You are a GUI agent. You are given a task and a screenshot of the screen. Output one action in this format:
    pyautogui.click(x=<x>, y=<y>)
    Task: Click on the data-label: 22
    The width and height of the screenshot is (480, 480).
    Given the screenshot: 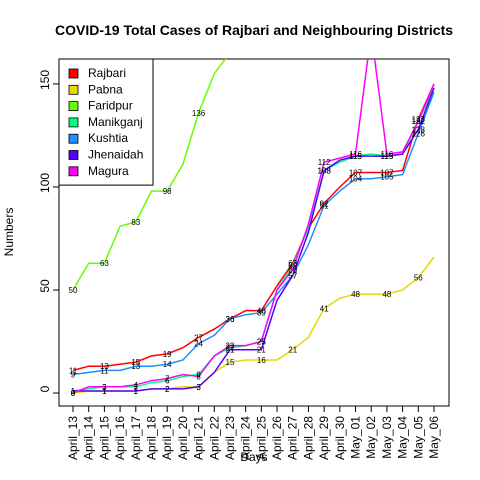 What is the action you would take?
    pyautogui.click(x=230, y=348)
    